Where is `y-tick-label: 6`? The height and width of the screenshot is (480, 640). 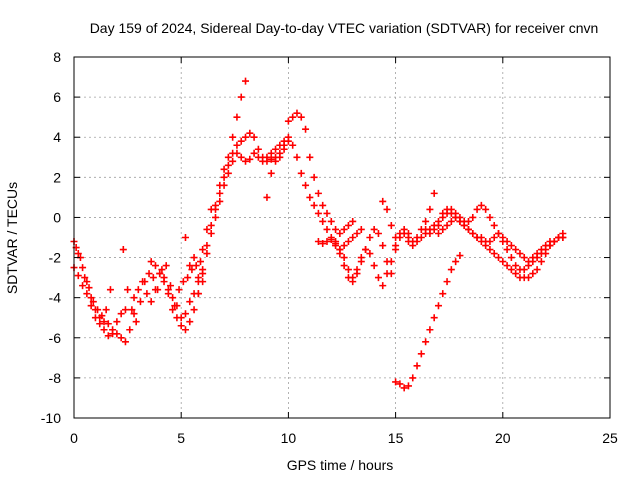 y-tick-label: 6 is located at coordinates (57, 97).